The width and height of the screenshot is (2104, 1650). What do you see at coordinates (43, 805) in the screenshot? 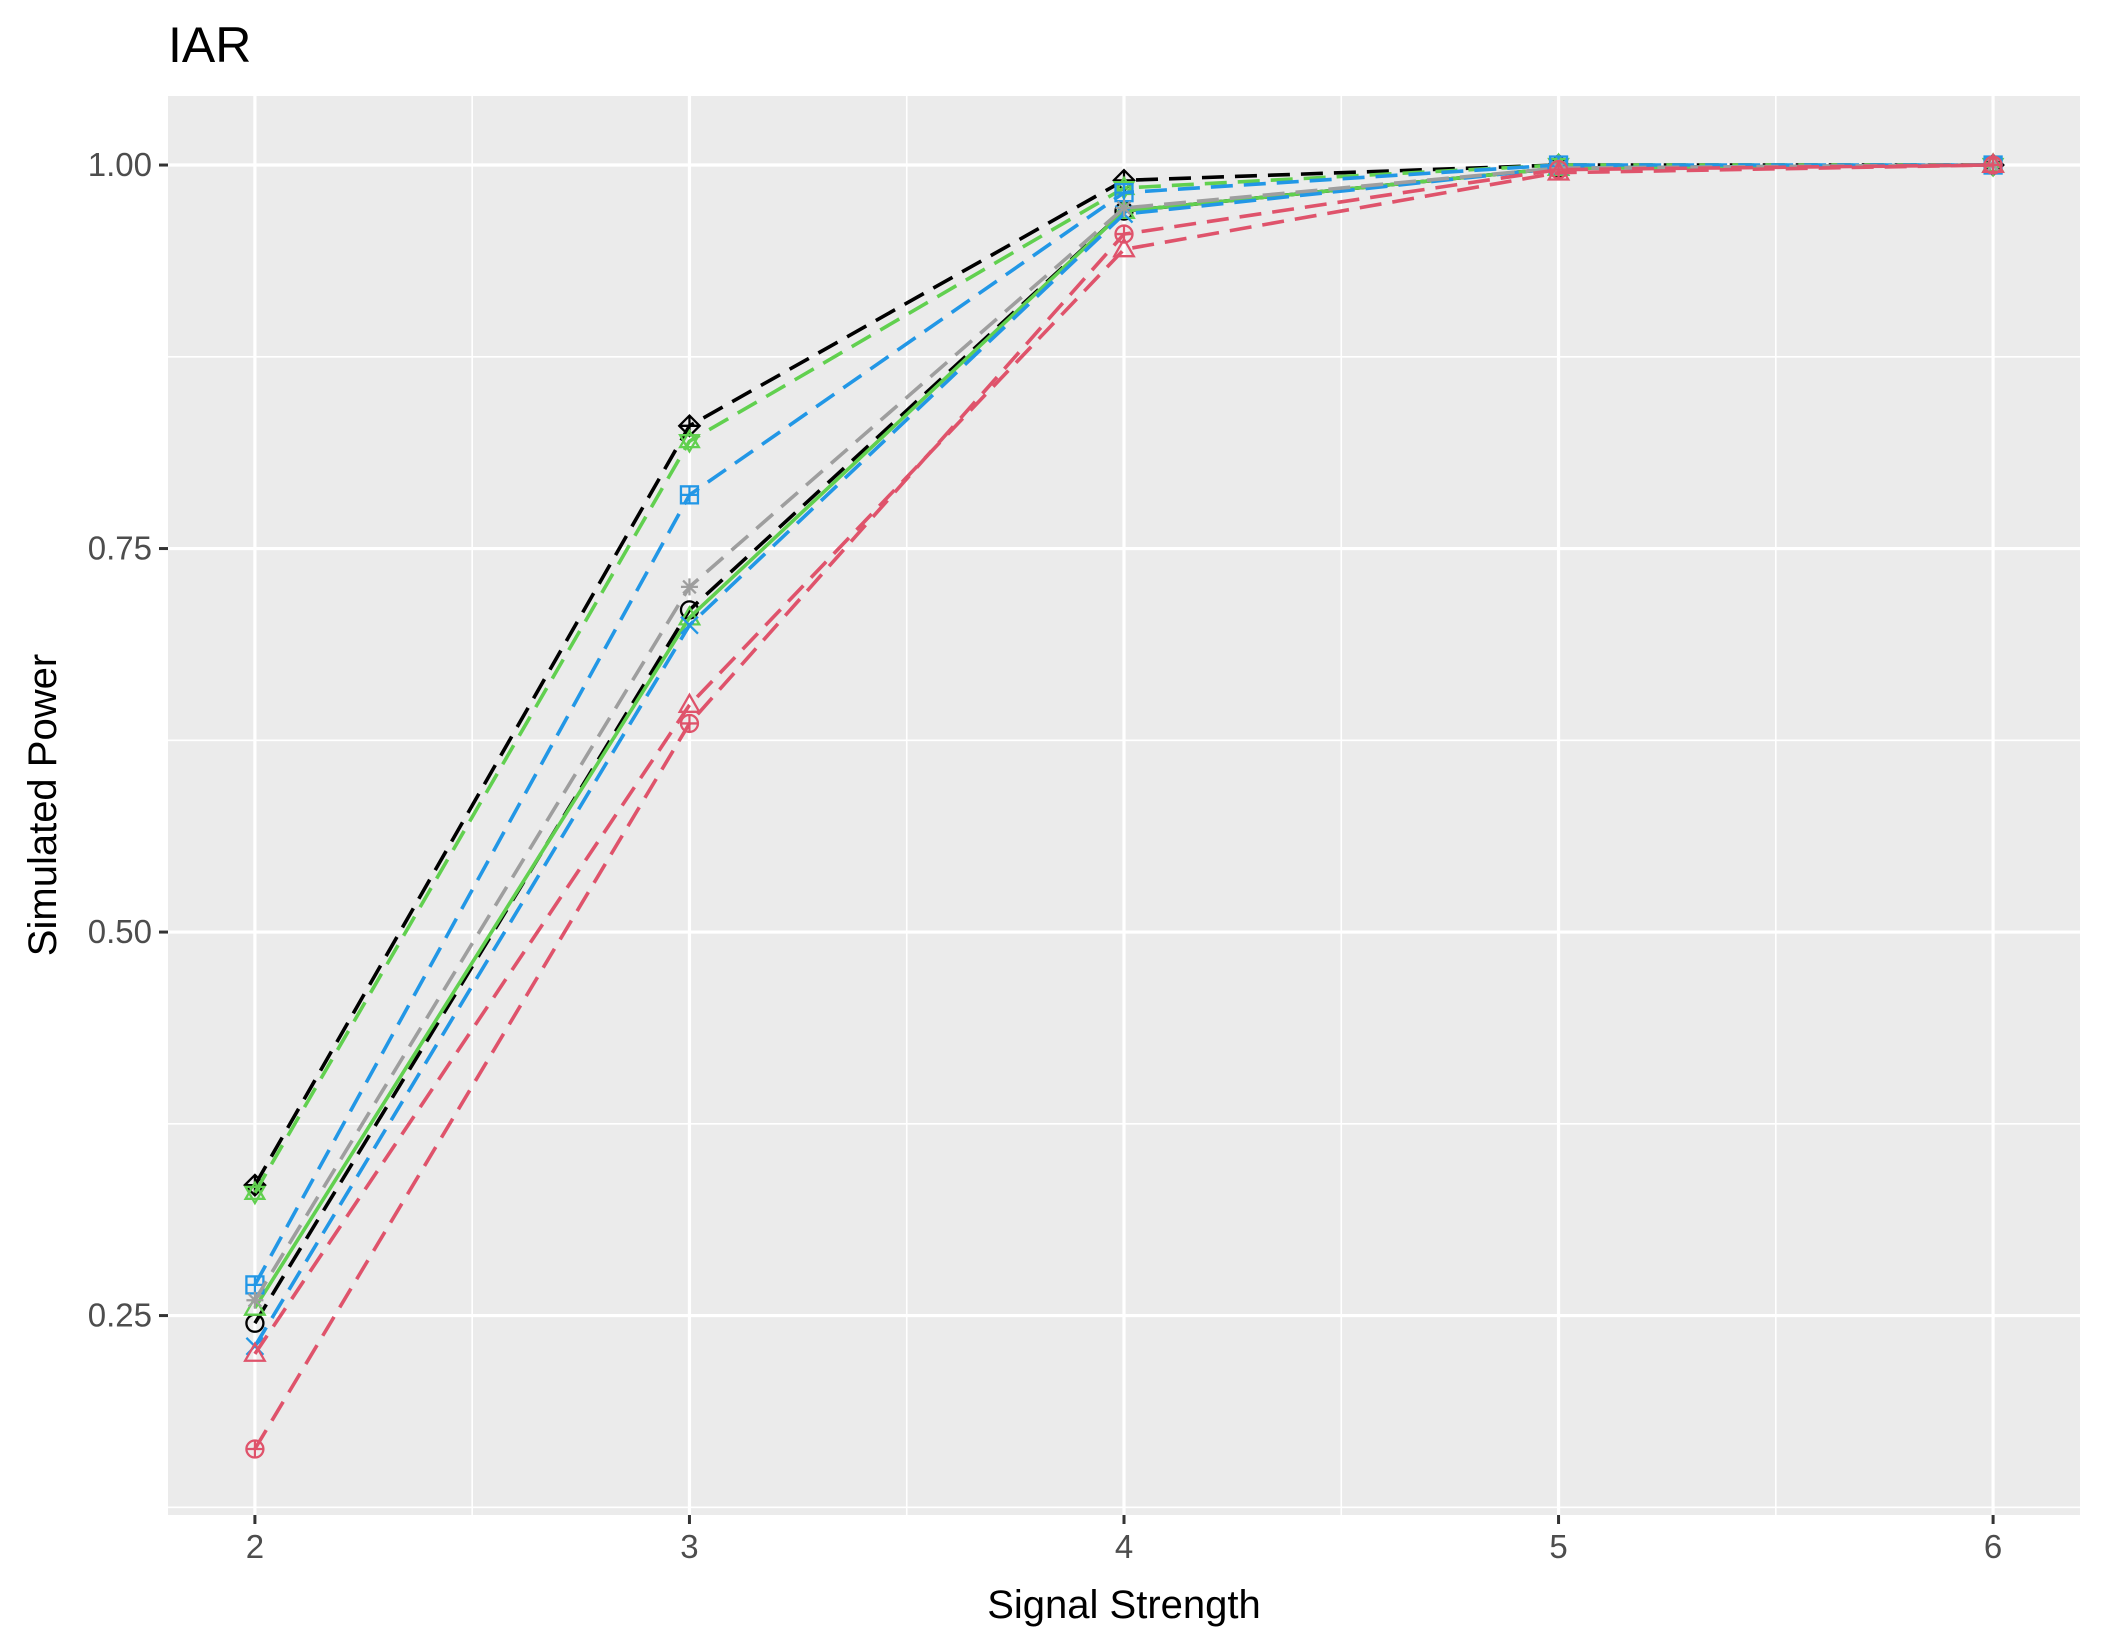
I see `y-axis-title: Simulated Power` at bounding box center [43, 805].